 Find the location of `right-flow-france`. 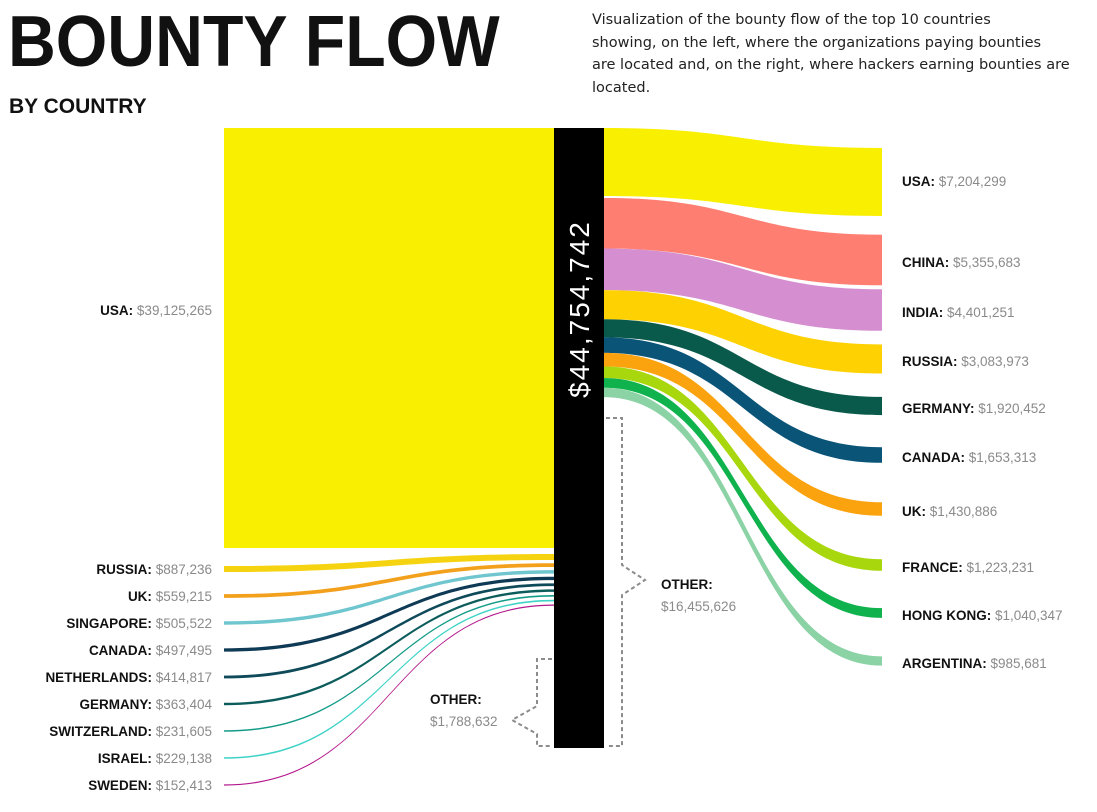

right-flow-france is located at coordinates (743, 468).